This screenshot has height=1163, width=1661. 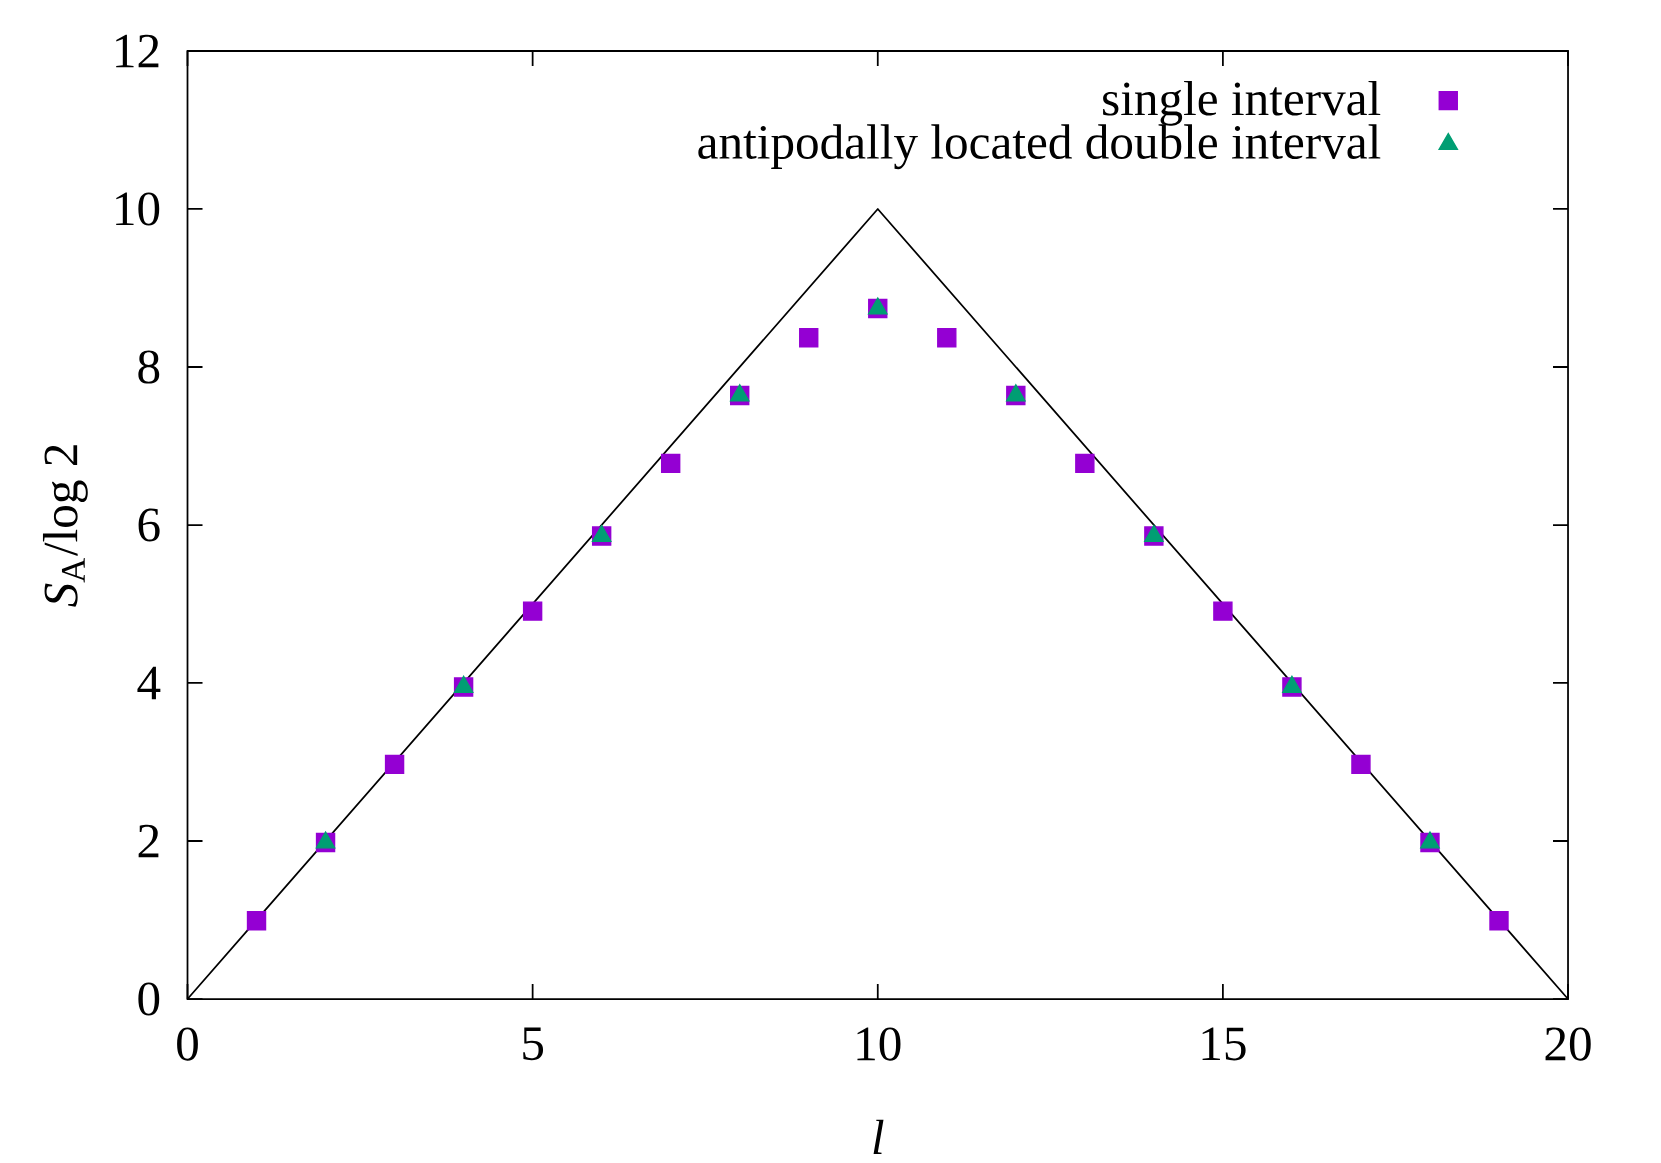 I want to click on y-tick-label: 12, so click(x=137, y=51).